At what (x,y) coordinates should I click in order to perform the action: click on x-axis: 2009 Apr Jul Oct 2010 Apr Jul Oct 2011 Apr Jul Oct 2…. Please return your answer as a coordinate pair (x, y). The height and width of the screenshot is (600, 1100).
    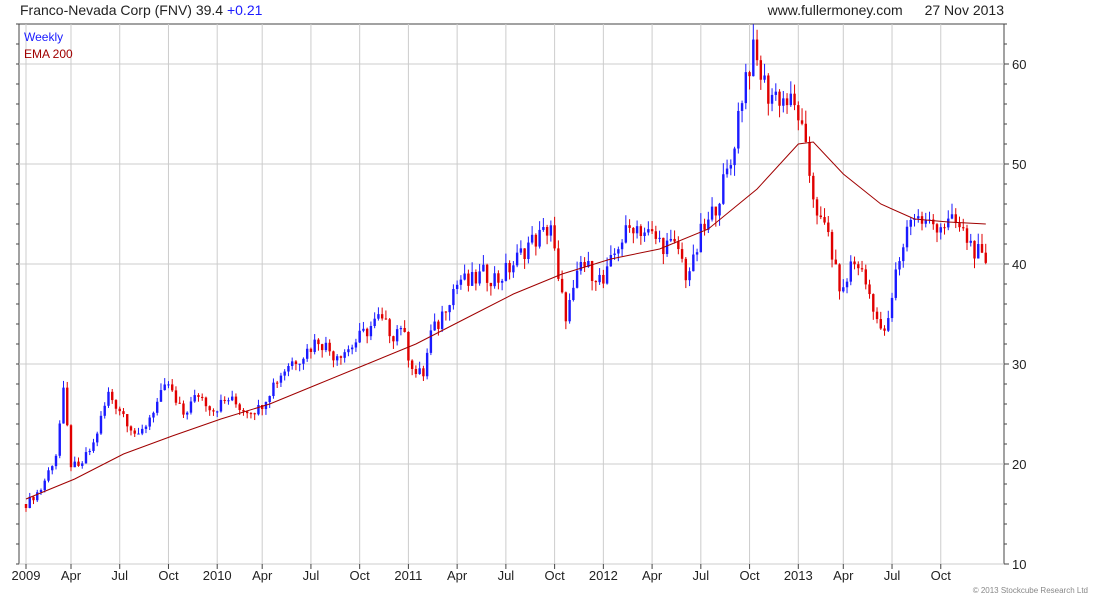
    Looking at the image, I should click on (481, 573).